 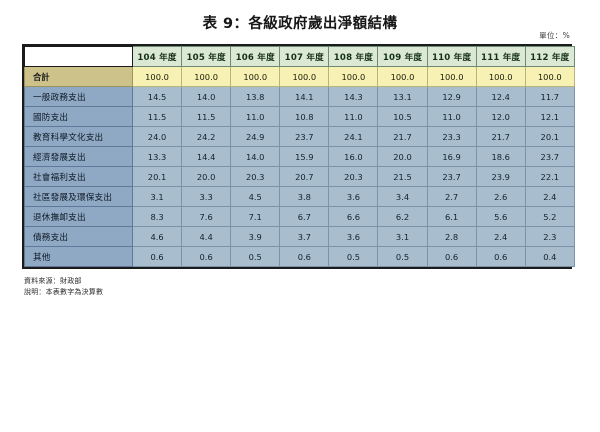 I want to click on footnotes: 資料來源：財政部 說明：本表數字為決算數, so click(x=63, y=287).